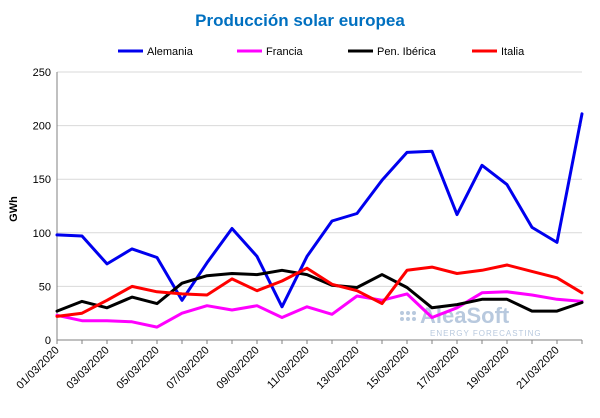 Image resolution: width=600 pixels, height=418 pixels. I want to click on x-tick-label: 11/03/2020, so click(288, 367).